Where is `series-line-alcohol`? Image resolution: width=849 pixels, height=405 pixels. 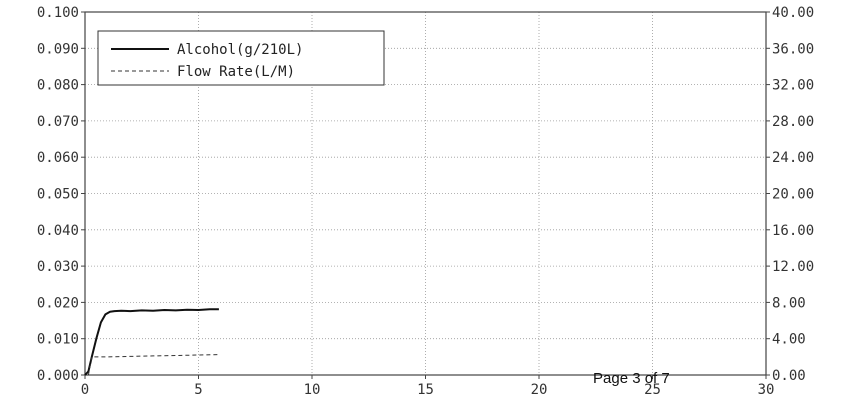
series-line-alcohol is located at coordinates (151, 342).